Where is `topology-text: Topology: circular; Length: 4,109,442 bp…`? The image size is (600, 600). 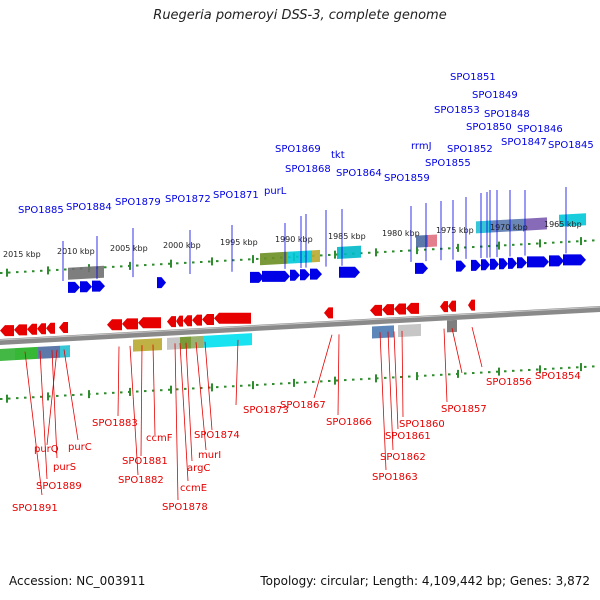
topology-text: Topology: circular; Length: 4,109,442 bp… is located at coordinates (425, 581).